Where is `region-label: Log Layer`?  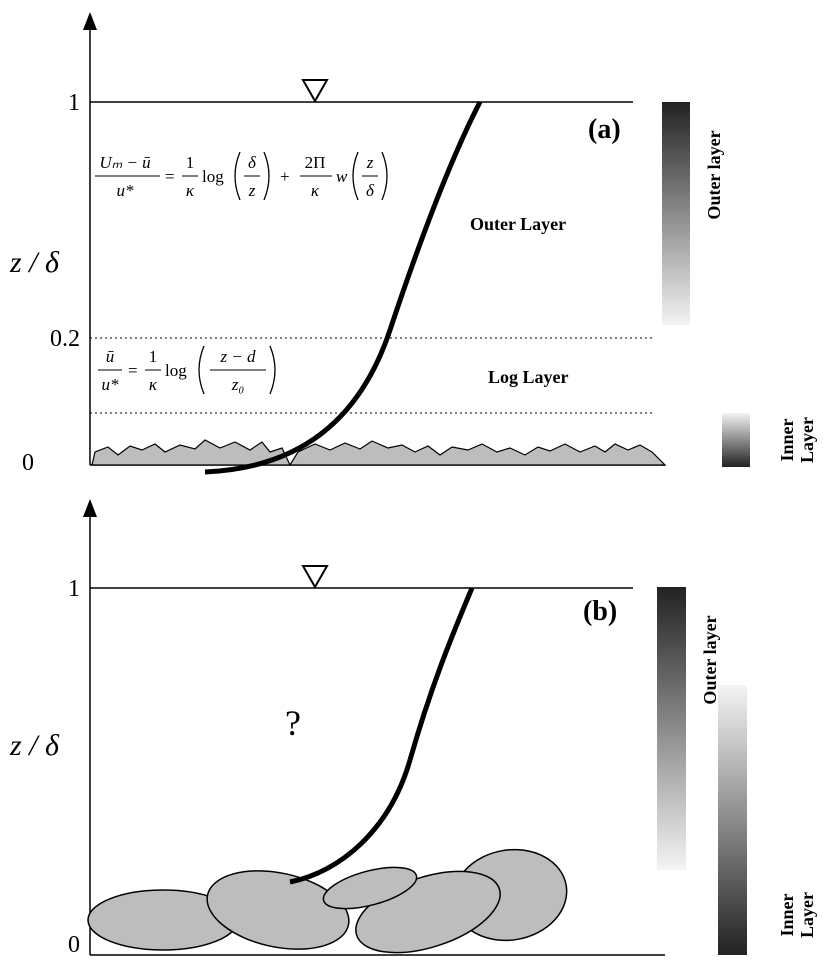
region-label: Log Layer is located at coordinates (528, 377).